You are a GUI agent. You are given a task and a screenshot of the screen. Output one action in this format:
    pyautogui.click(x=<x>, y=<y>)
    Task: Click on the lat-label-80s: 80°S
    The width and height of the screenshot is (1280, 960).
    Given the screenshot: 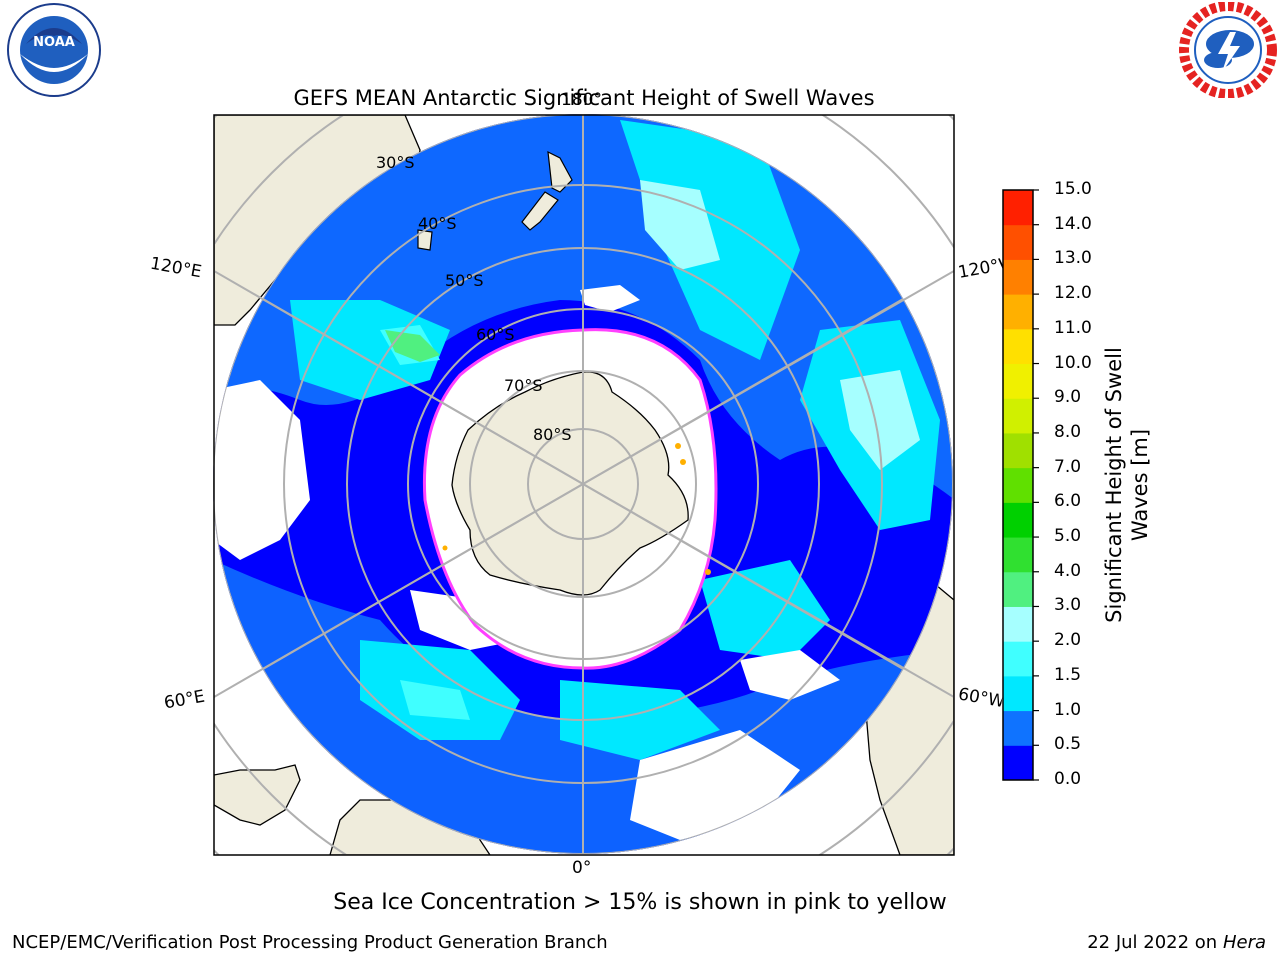 What is the action you would take?
    pyautogui.click(x=552, y=434)
    